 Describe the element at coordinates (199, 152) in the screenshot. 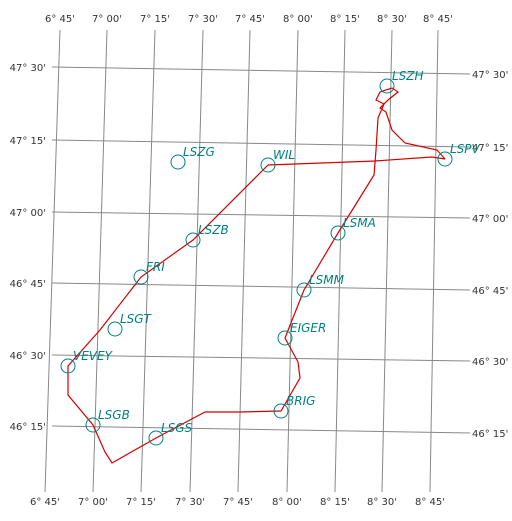

I see `waypoint-label: LSZG` at that location.